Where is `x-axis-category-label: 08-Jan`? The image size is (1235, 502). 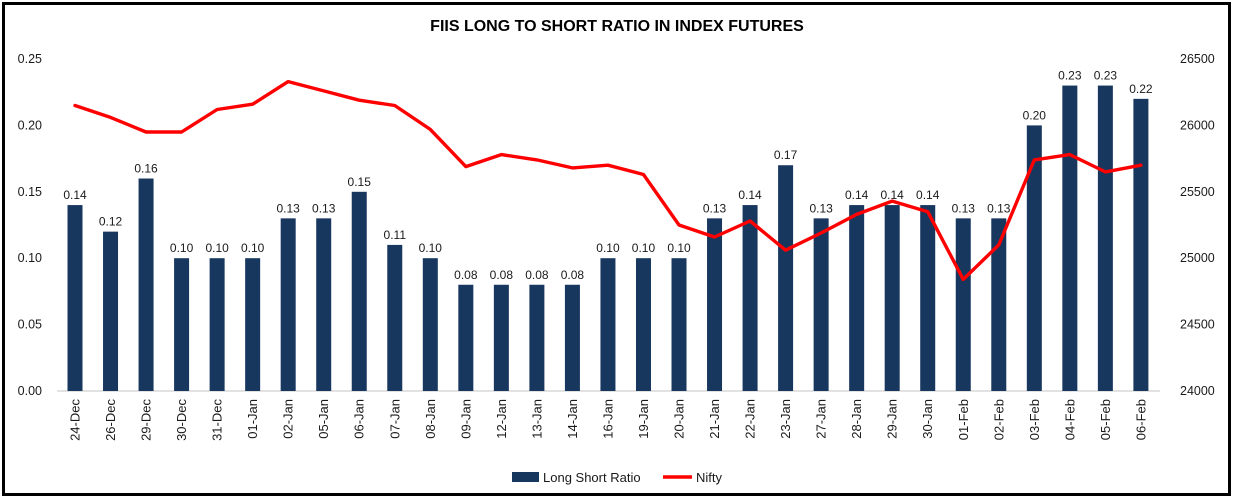 x-axis-category-label: 08-Jan is located at coordinates (430, 419).